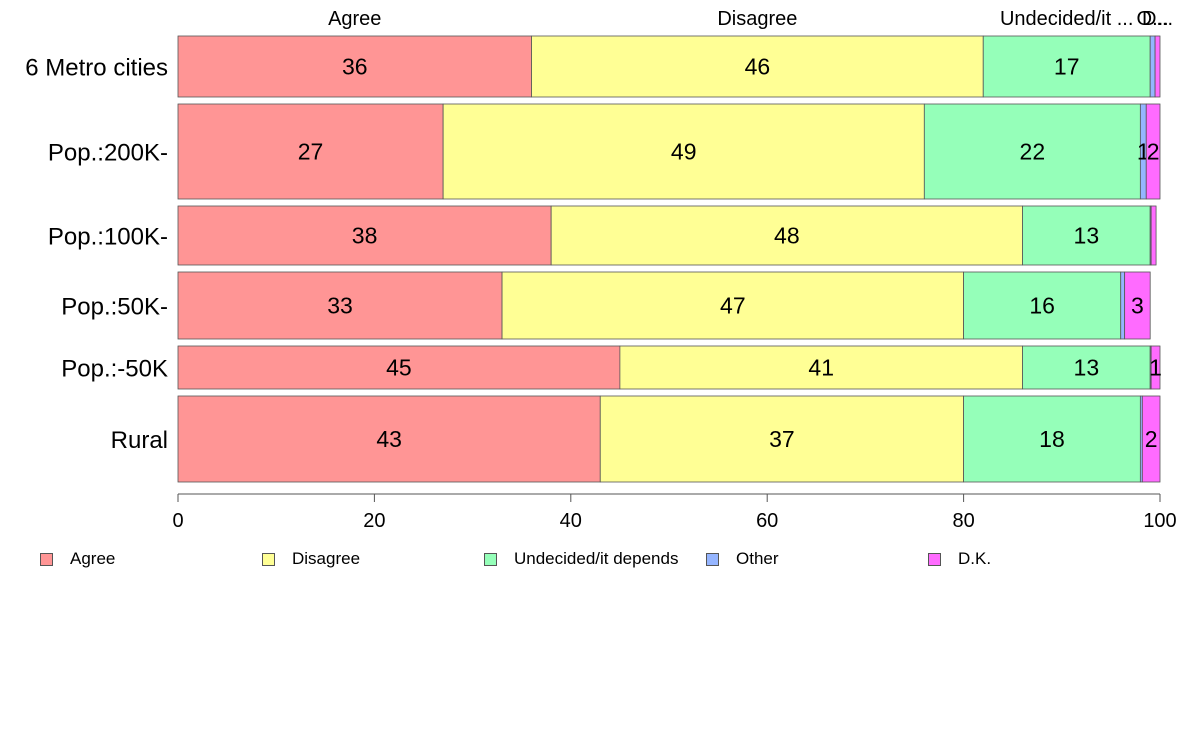  I want to click on category-label: 6 Metro cities, so click(96, 68).